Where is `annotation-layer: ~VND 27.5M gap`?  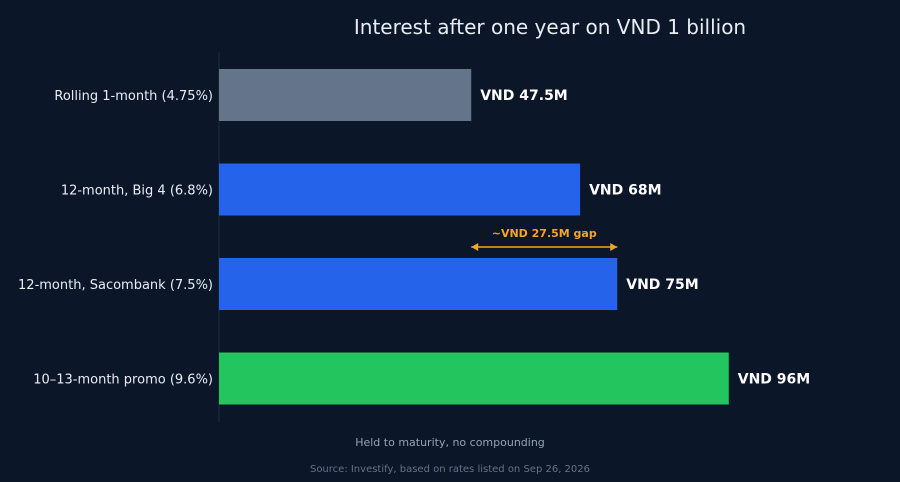
annotation-layer: ~VND 27.5M gap is located at coordinates (544, 239).